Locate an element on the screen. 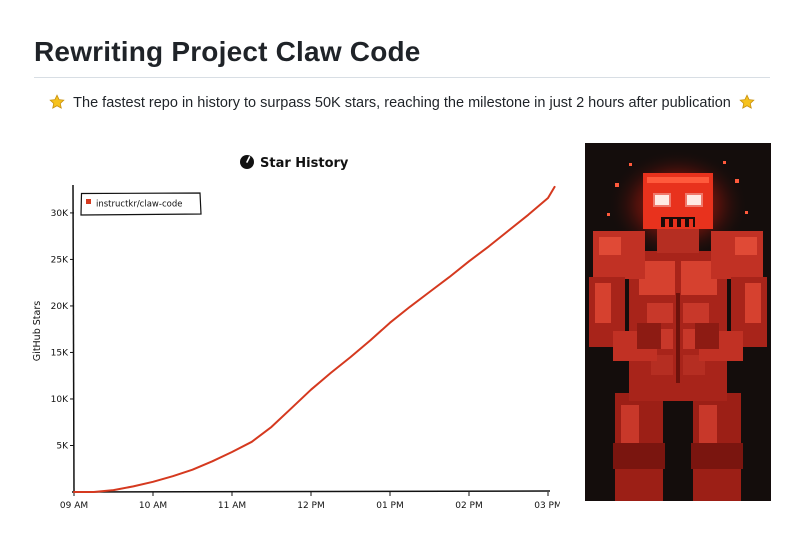 Image resolution: width=800 pixels, height=550 pixels. legend-swatch is located at coordinates (88, 201).